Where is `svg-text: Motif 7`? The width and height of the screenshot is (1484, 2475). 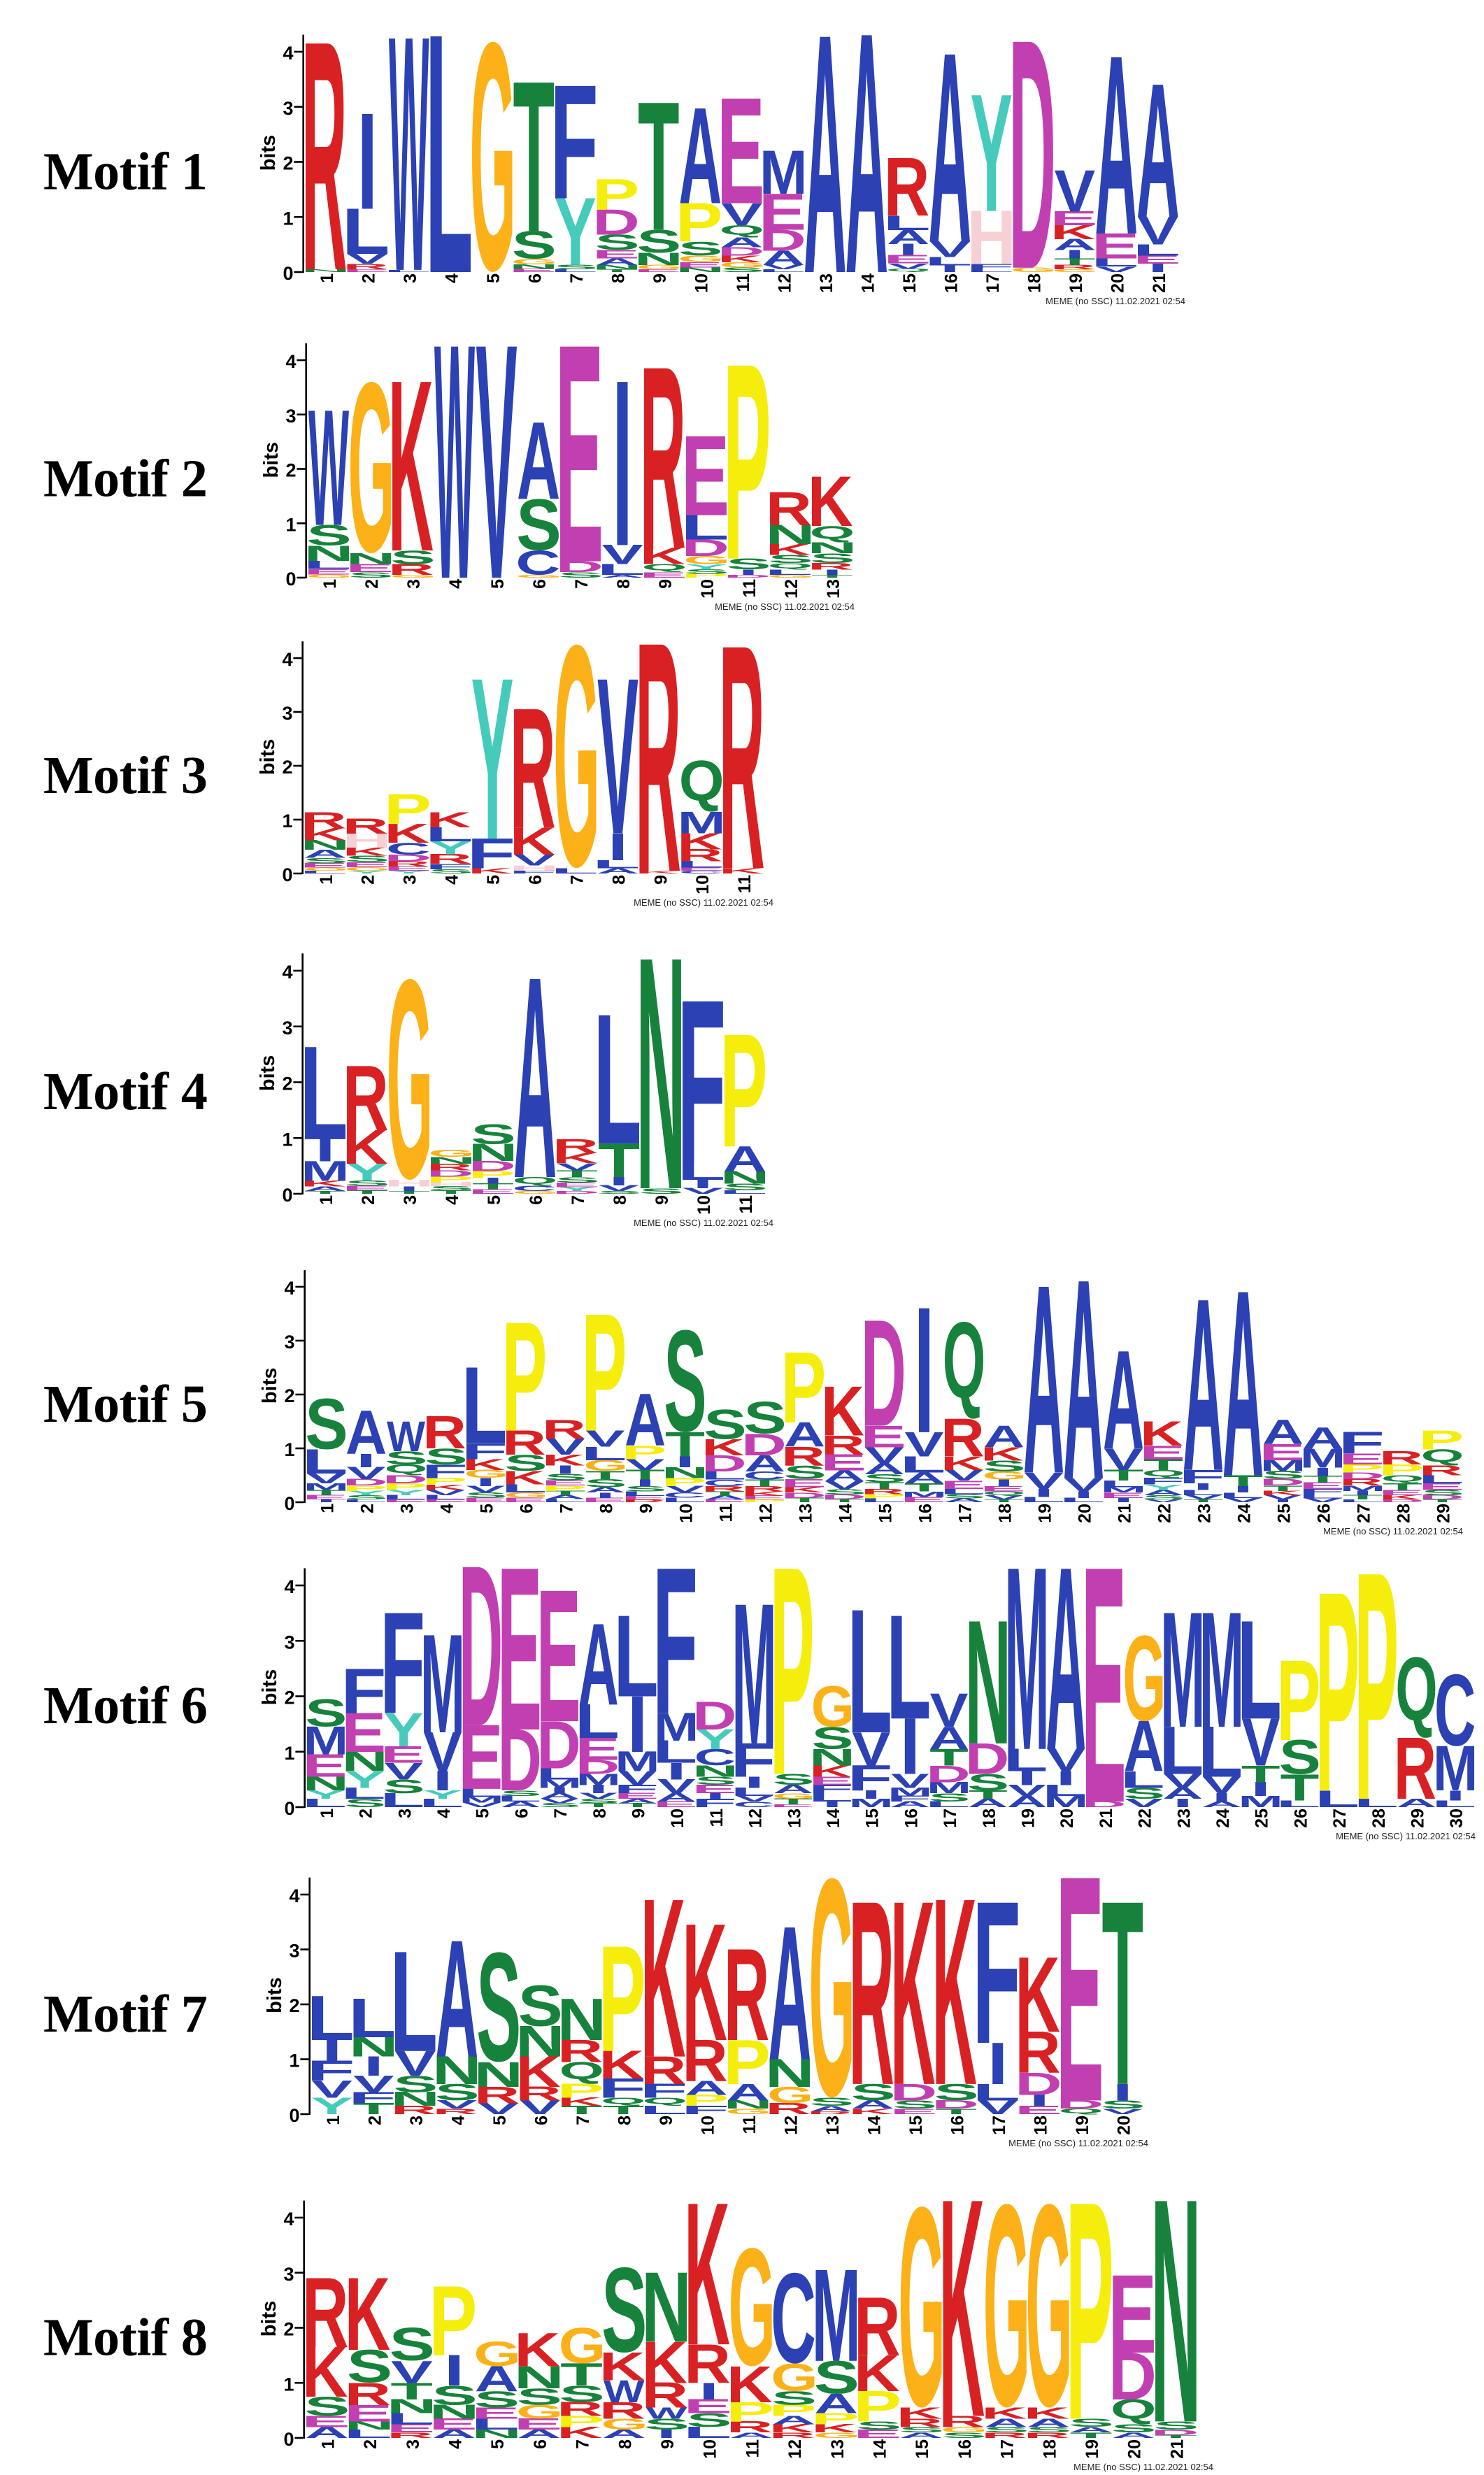 svg-text: Motif 7 is located at coordinates (125, 2015).